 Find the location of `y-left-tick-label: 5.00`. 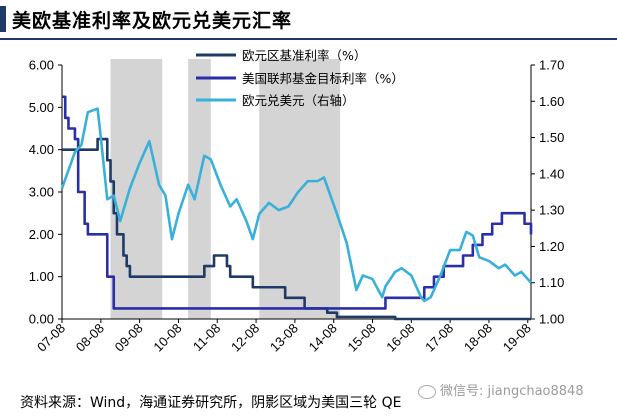

y-left-tick-label: 5.00 is located at coordinates (41, 107).